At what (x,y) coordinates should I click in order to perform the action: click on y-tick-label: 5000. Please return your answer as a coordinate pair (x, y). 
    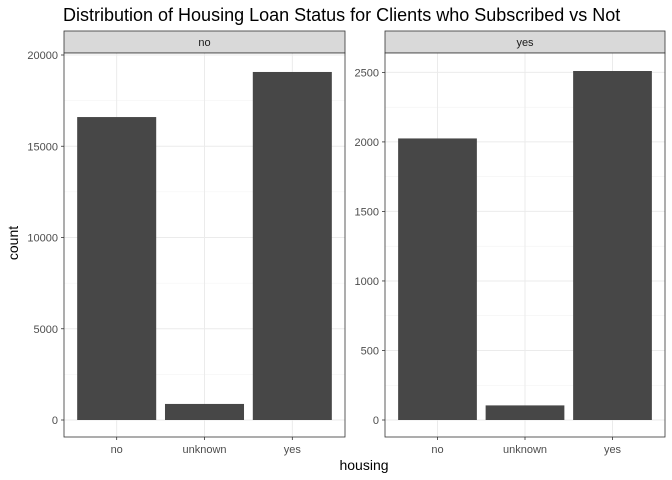
    Looking at the image, I should click on (46, 330).